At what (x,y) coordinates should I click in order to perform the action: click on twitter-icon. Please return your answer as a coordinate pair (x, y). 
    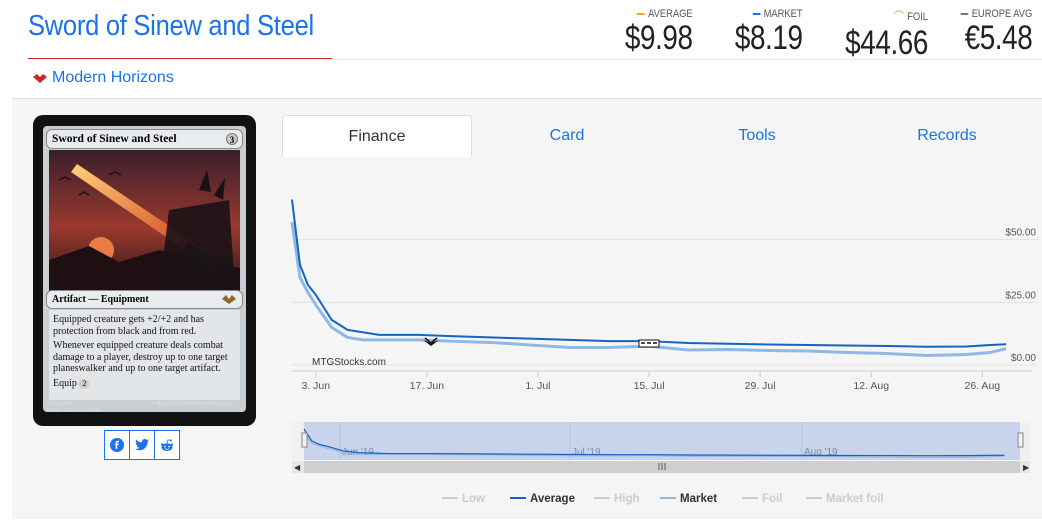
    Looking at the image, I should click on (142, 445).